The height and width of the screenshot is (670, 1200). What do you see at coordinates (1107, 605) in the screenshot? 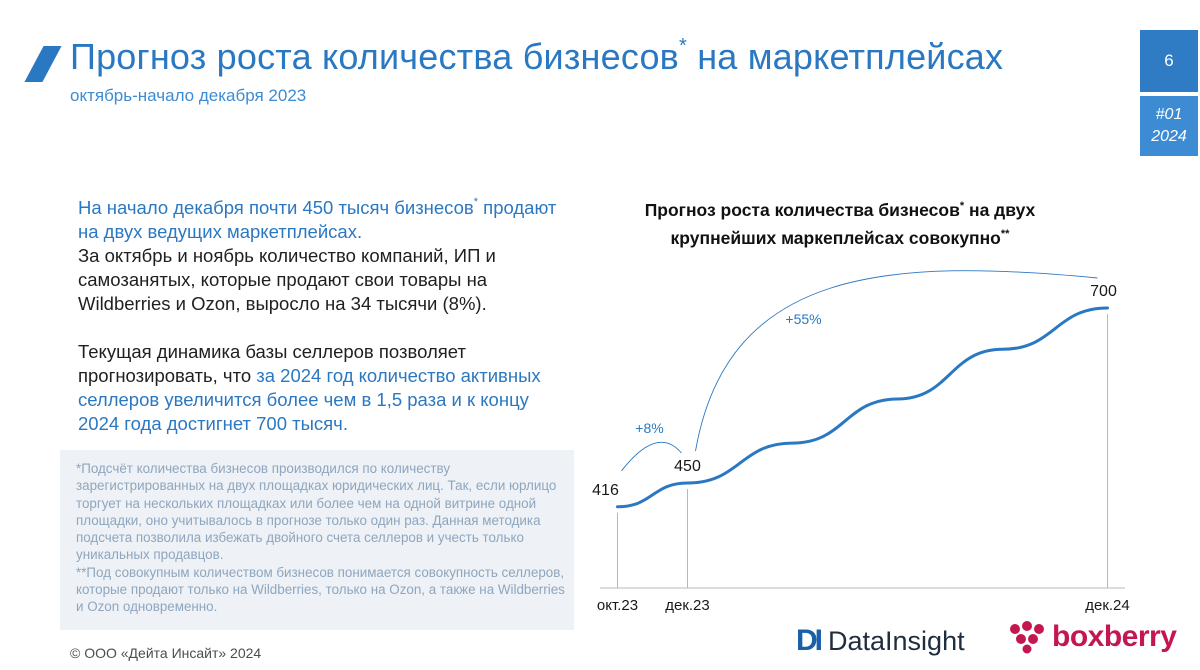
I see `x-tick-label: дек.24` at bounding box center [1107, 605].